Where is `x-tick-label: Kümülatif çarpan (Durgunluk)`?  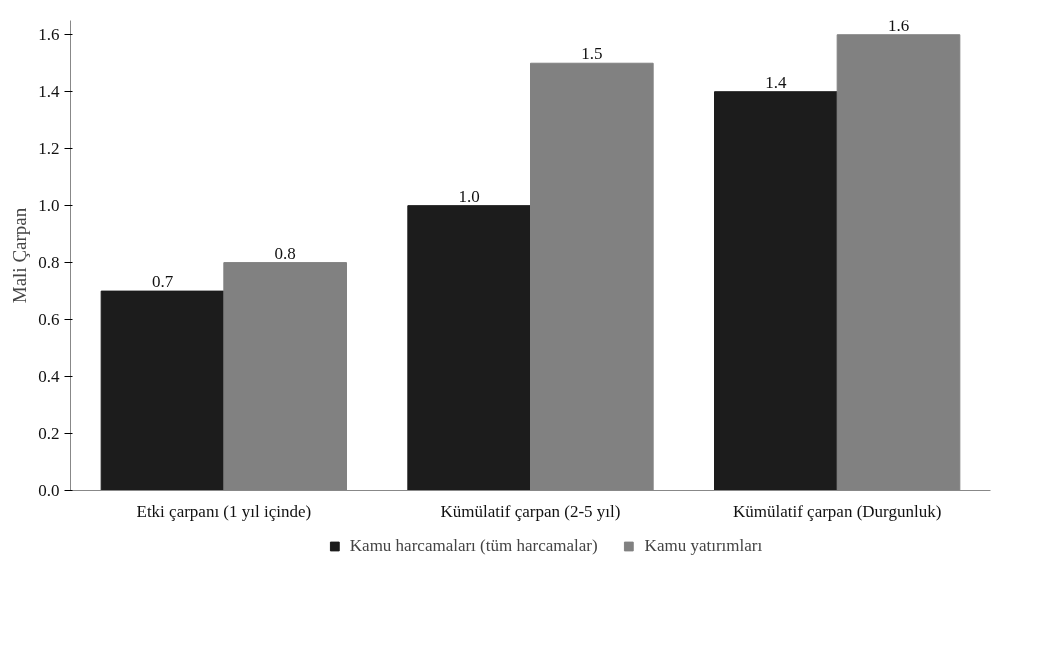
x-tick-label: Kümülatif çarpan (Durgunluk) is located at coordinates (837, 511).